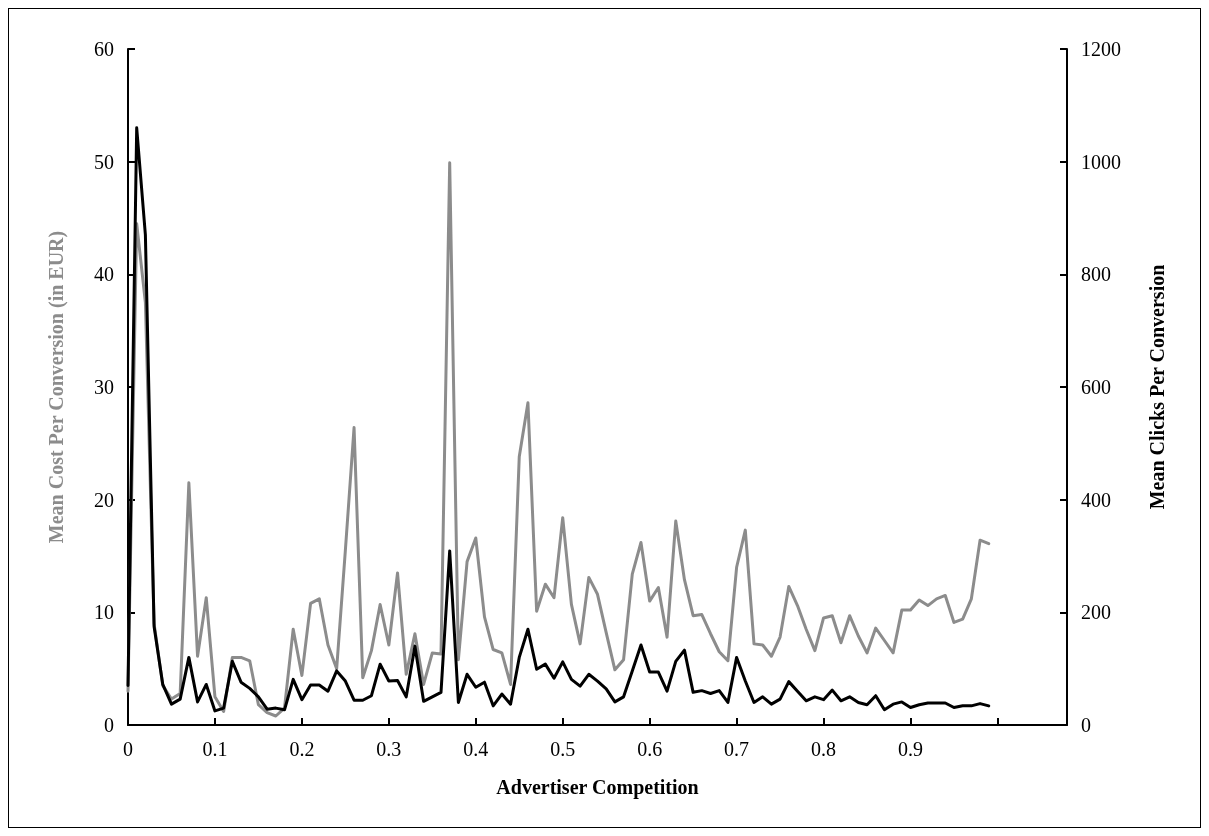 The height and width of the screenshot is (836, 1209). What do you see at coordinates (389, 749) in the screenshot?
I see `x-tick-label: 0.3` at bounding box center [389, 749].